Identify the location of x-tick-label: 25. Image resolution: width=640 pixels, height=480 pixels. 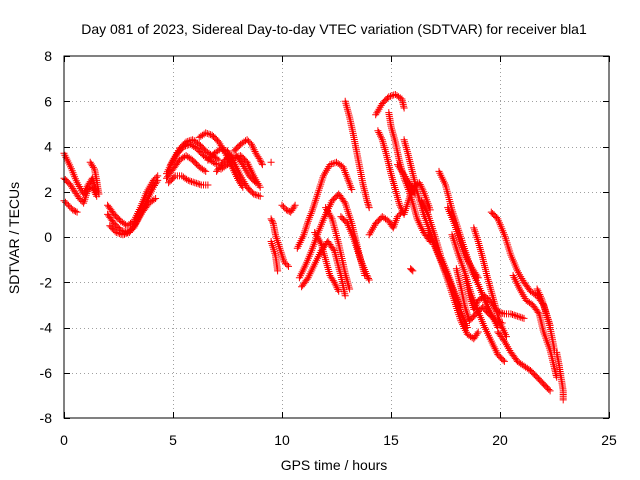
(609, 440).